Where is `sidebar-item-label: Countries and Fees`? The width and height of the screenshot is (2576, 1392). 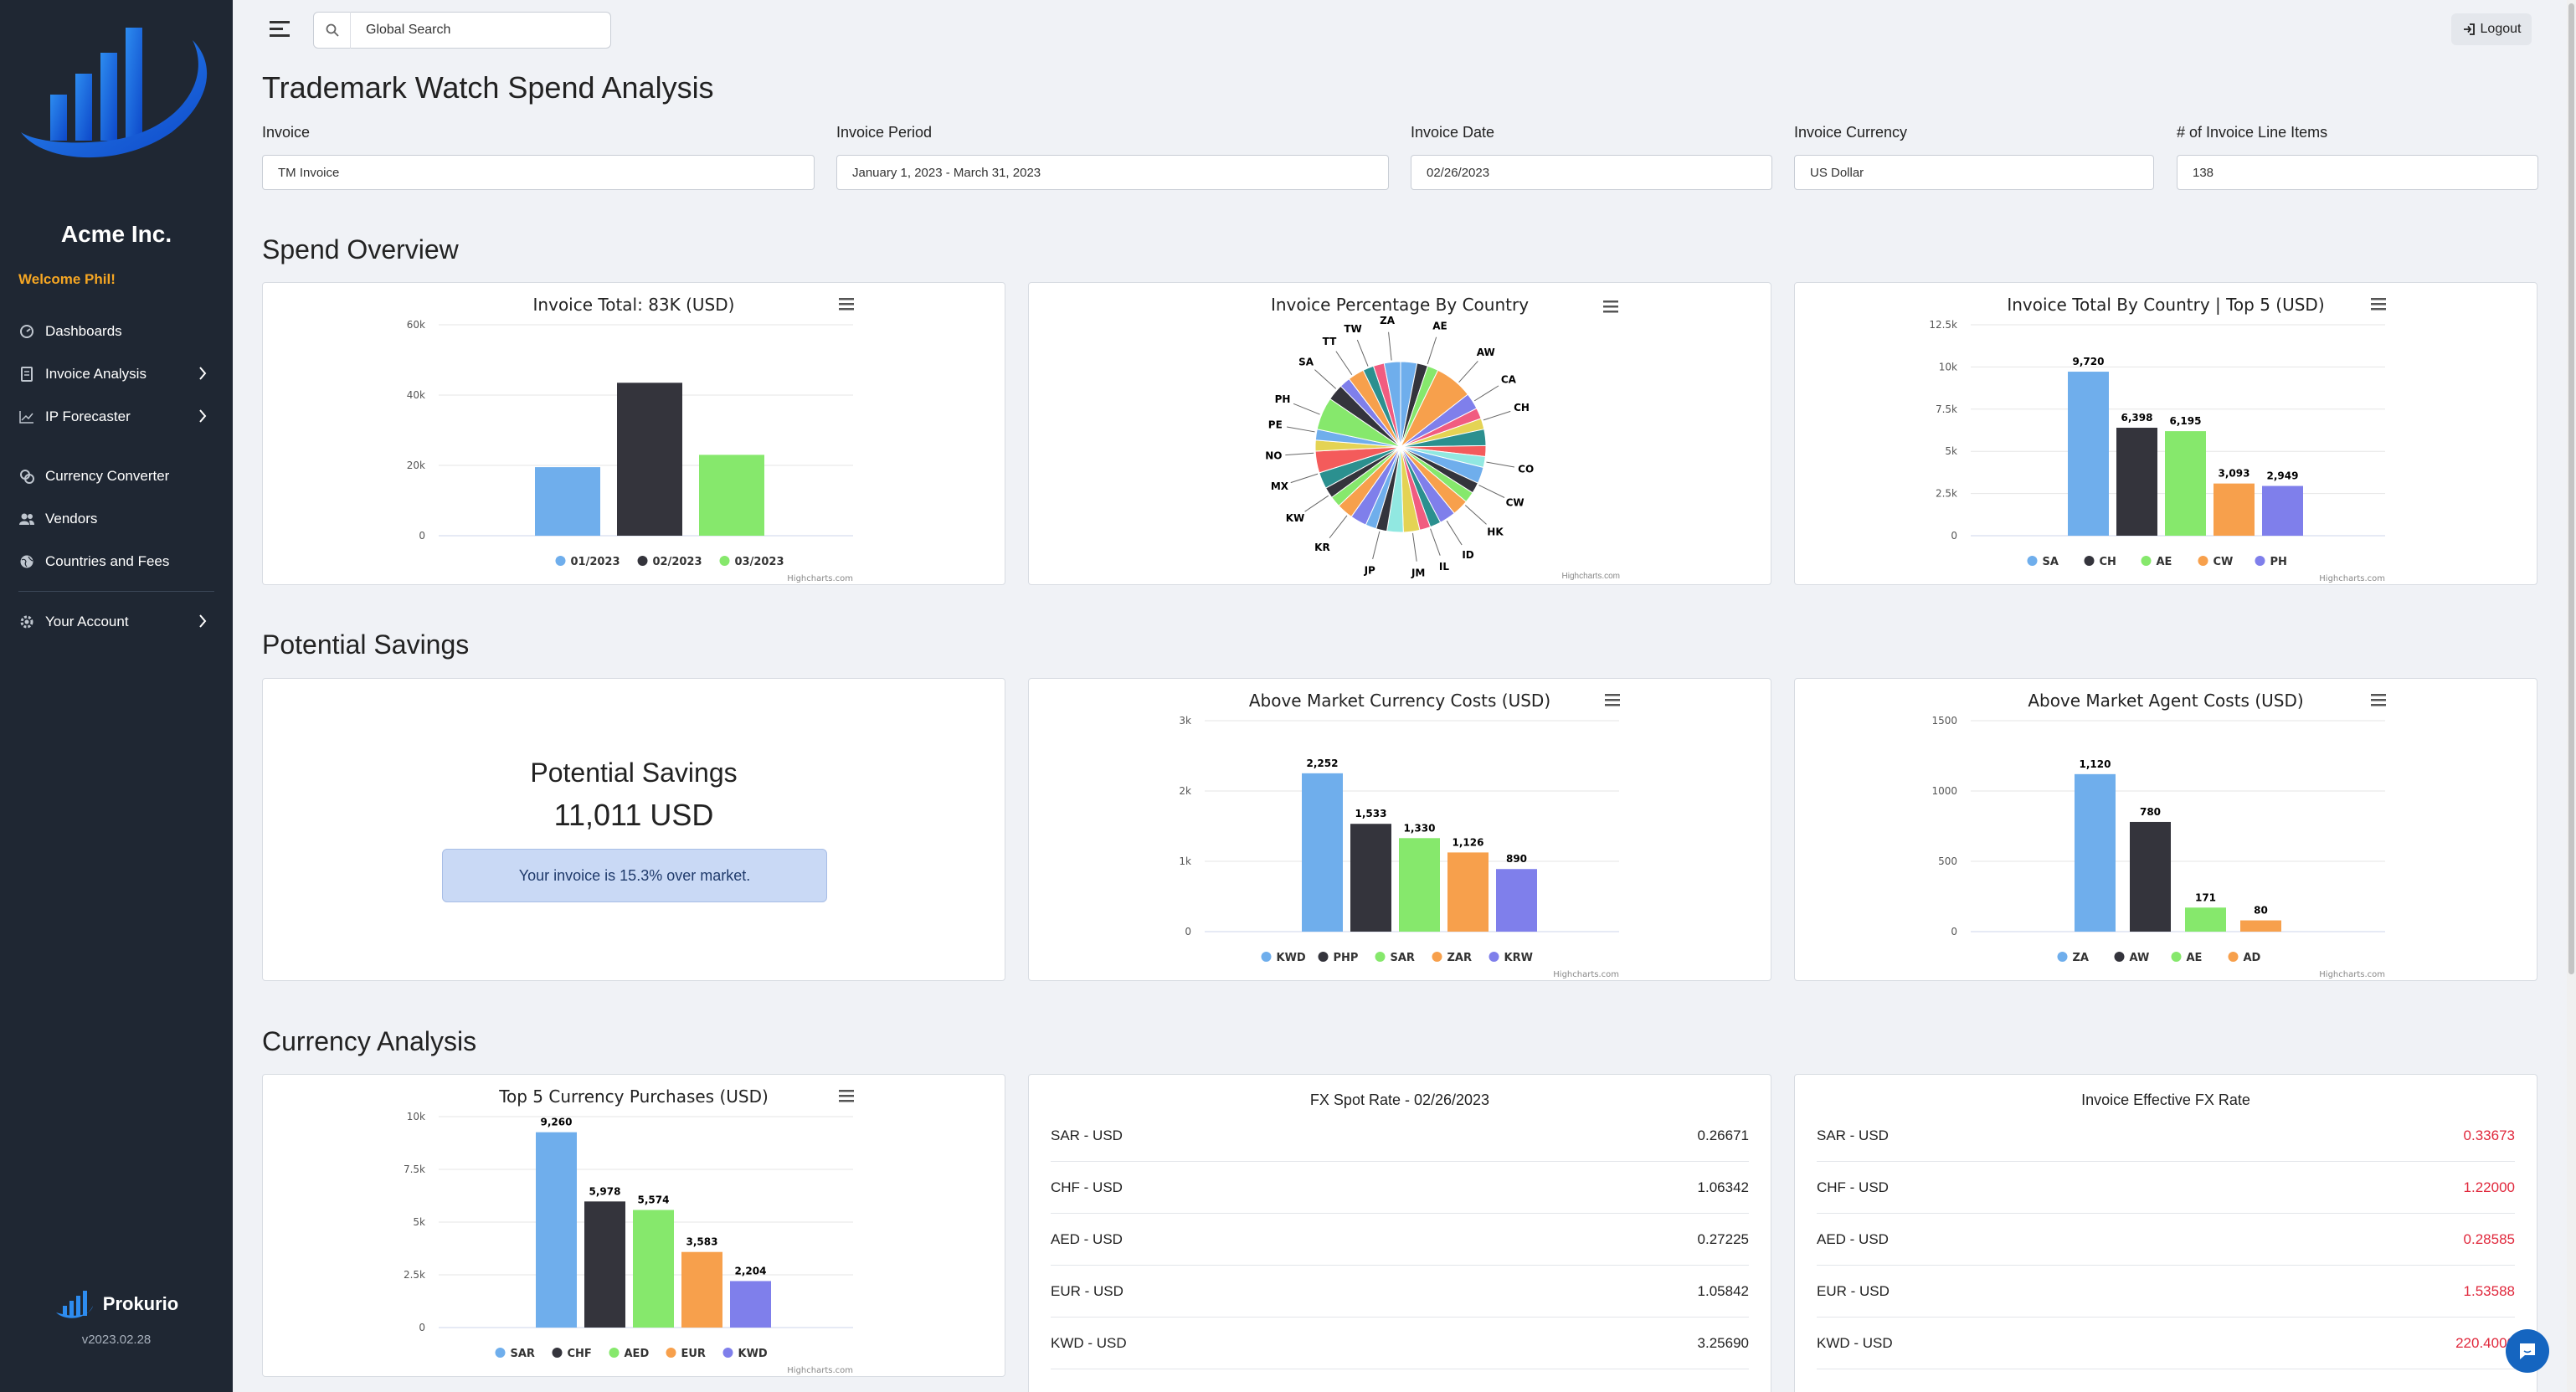
sidebar-item-label: Countries and Fees is located at coordinates (107, 560).